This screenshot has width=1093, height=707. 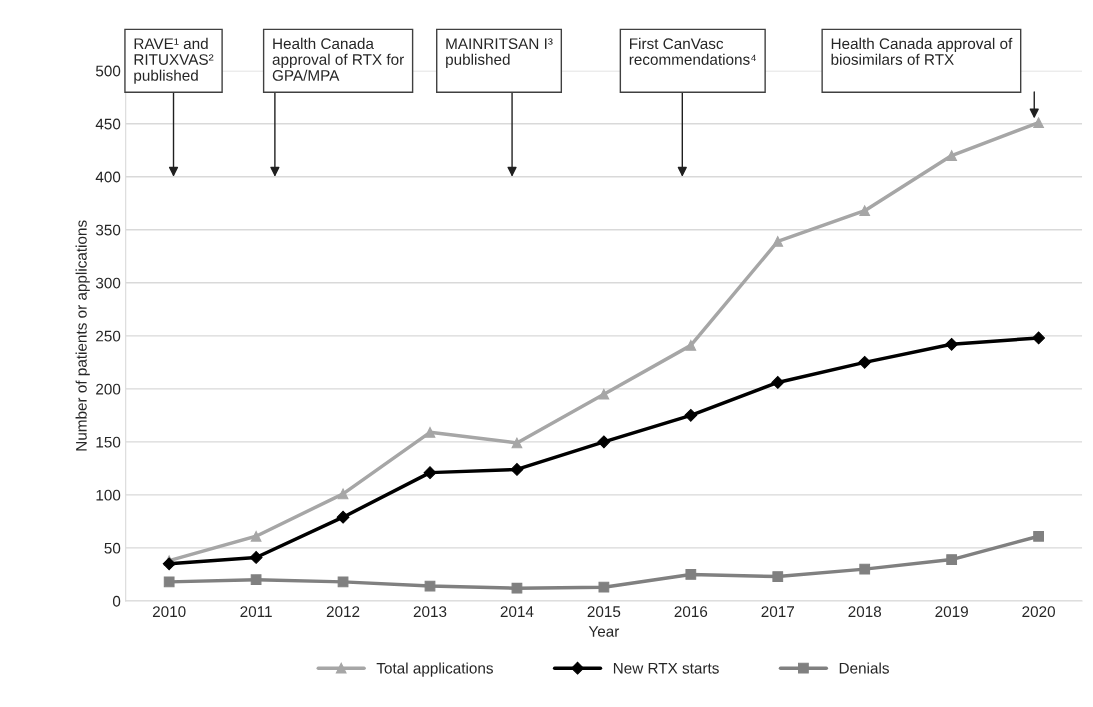 I want to click on x-tick-label: 2018, so click(x=865, y=612).